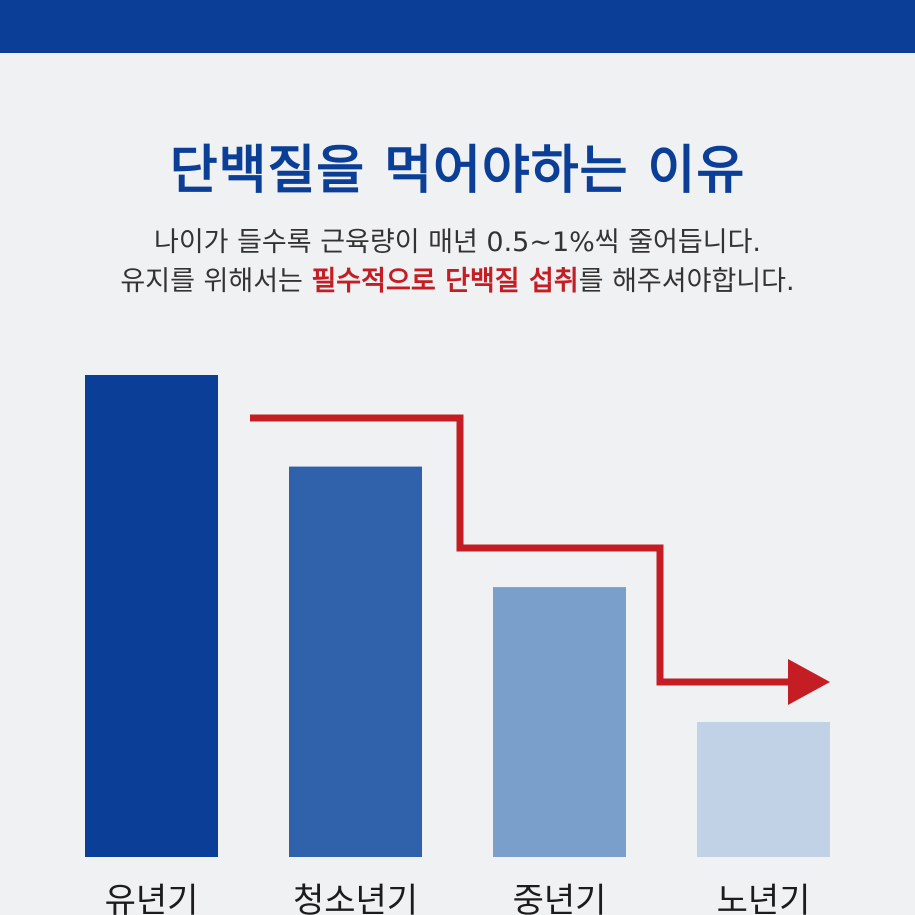 The image size is (915, 915). Describe the element at coordinates (560, 898) in the screenshot. I see `category-label: 중년기` at that location.